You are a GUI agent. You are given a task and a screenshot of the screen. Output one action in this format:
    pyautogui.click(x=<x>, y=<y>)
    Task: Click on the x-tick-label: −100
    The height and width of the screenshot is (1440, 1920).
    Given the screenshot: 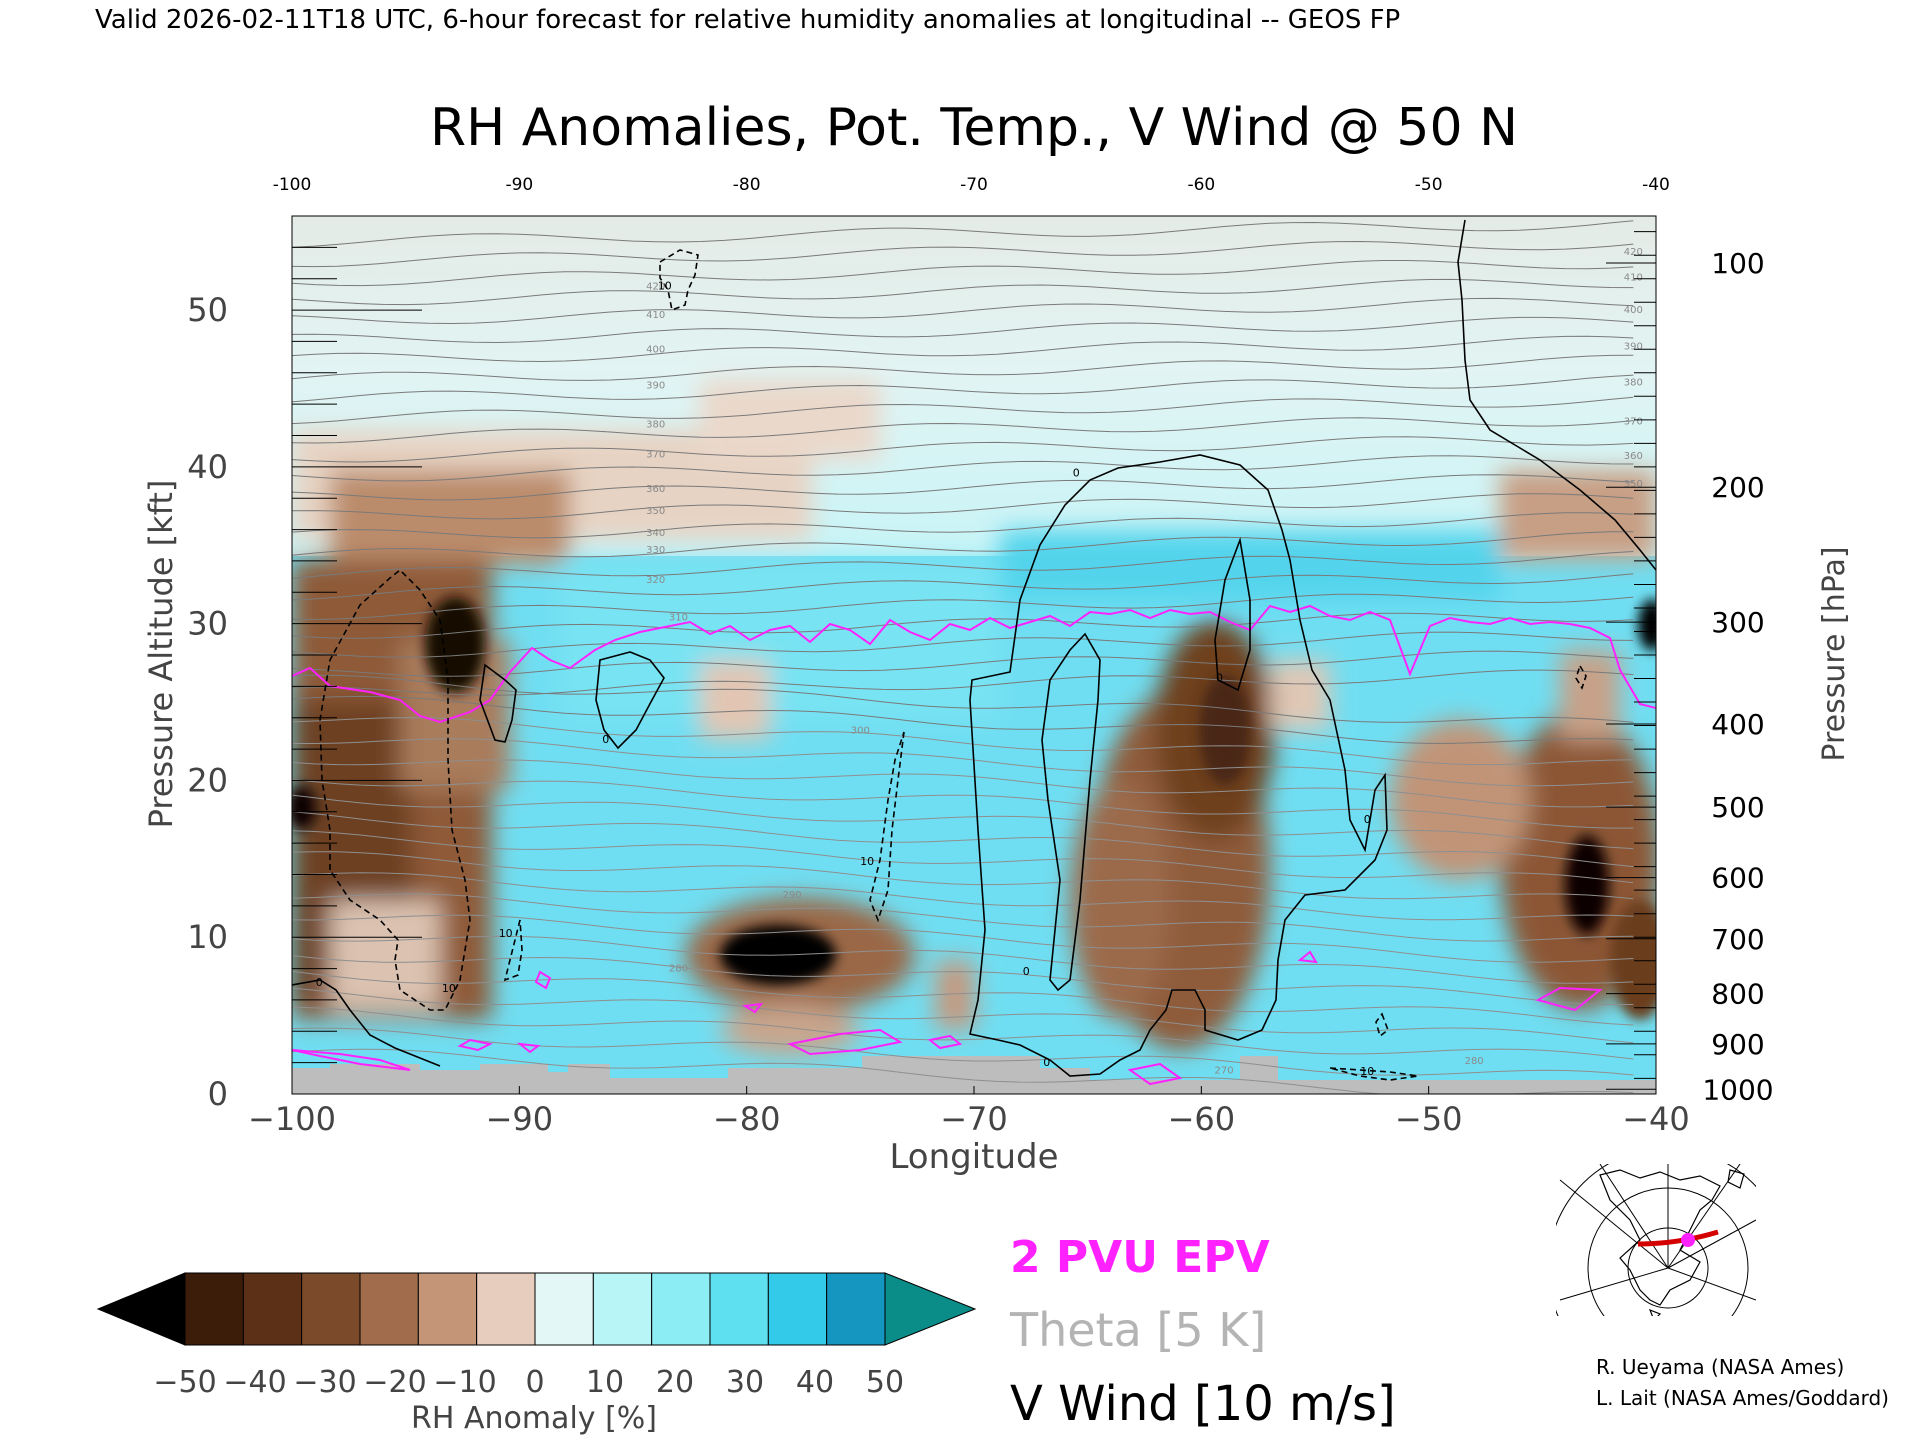 What is the action you would take?
    pyautogui.click(x=292, y=1119)
    